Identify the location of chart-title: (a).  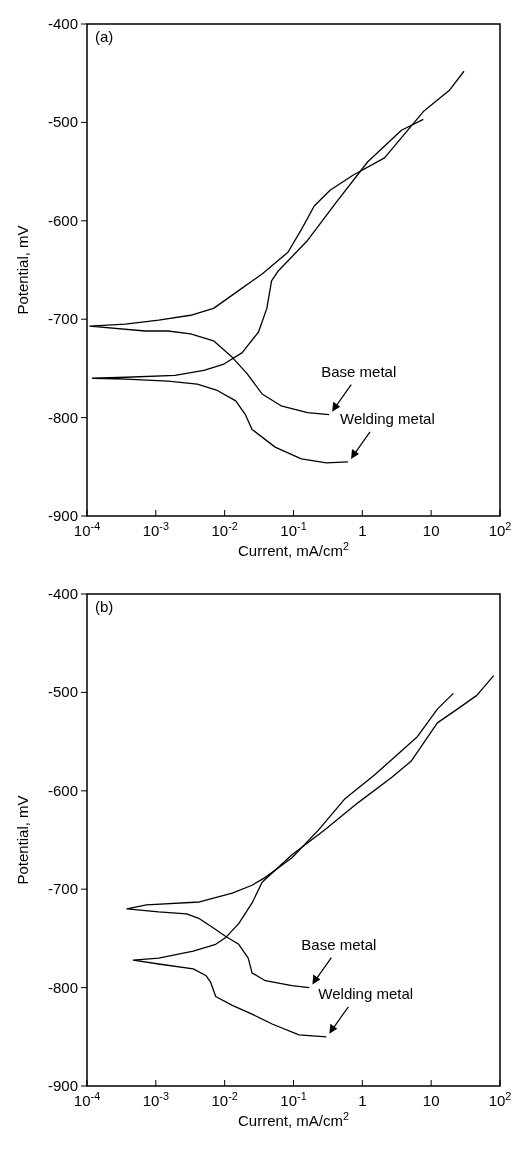
(104, 36).